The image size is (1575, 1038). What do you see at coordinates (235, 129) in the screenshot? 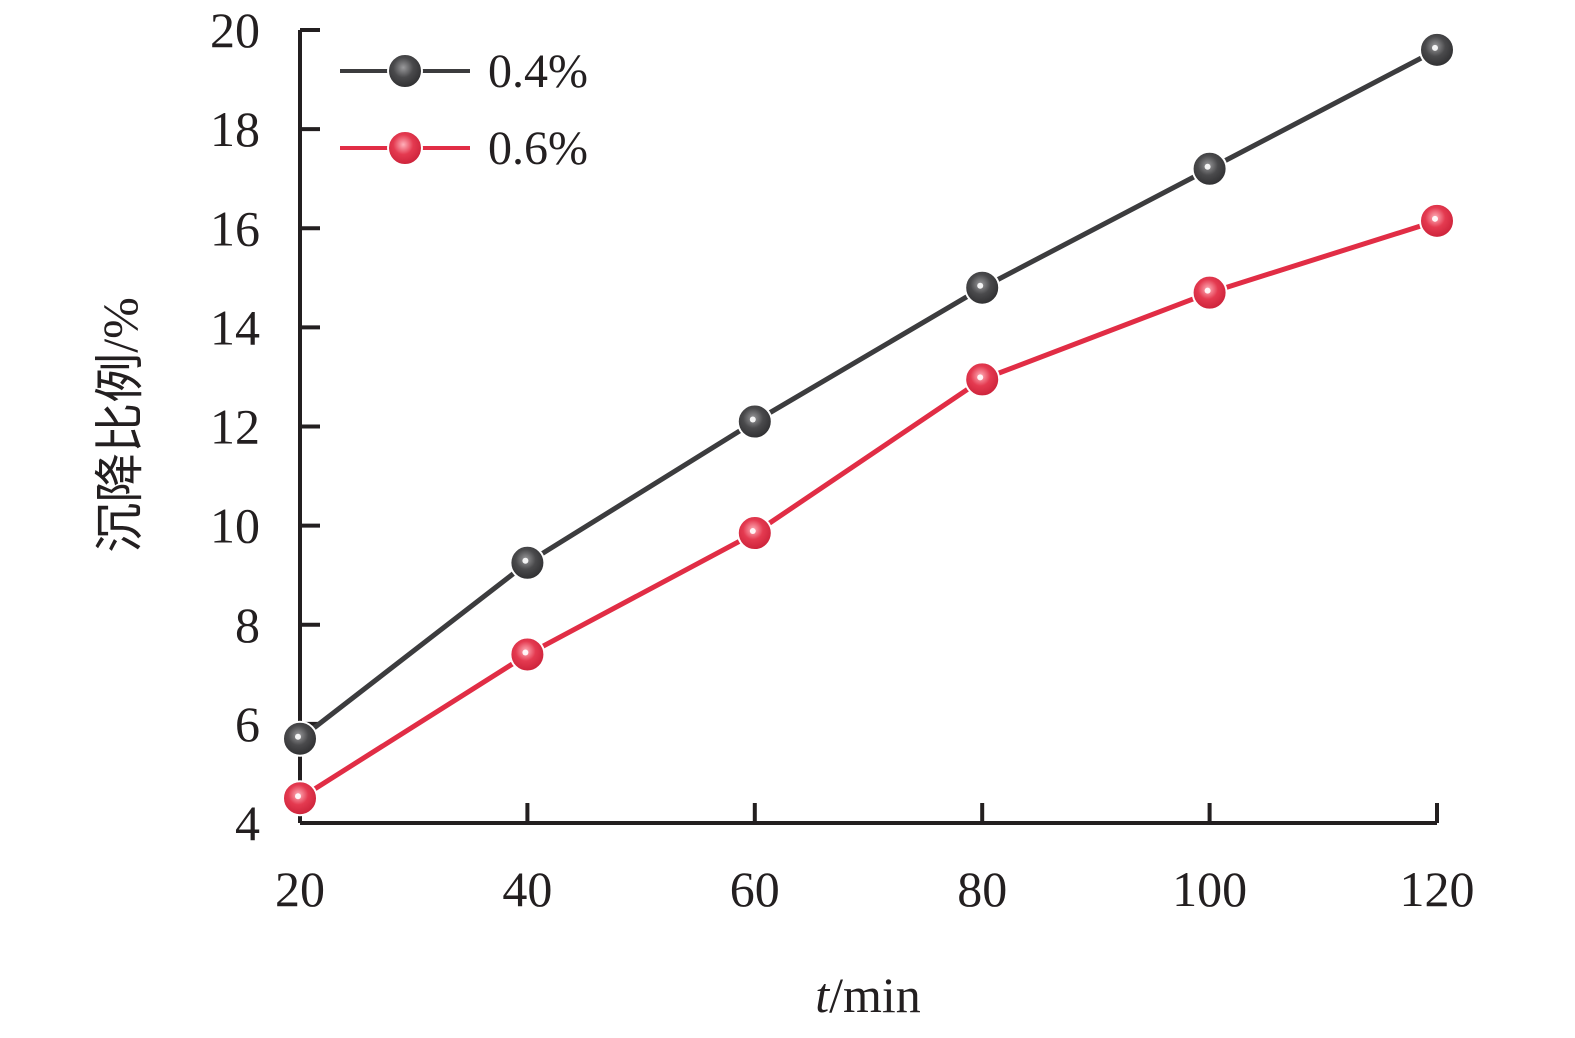
I see `y-tick-label-7: 18` at bounding box center [235, 129].